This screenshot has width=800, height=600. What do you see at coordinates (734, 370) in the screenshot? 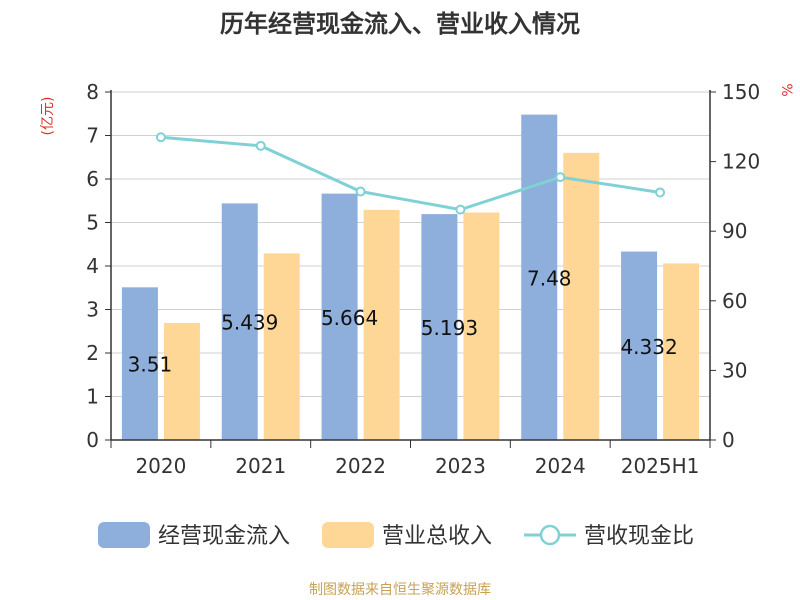
I see `right-tick-label: 30` at bounding box center [734, 370].